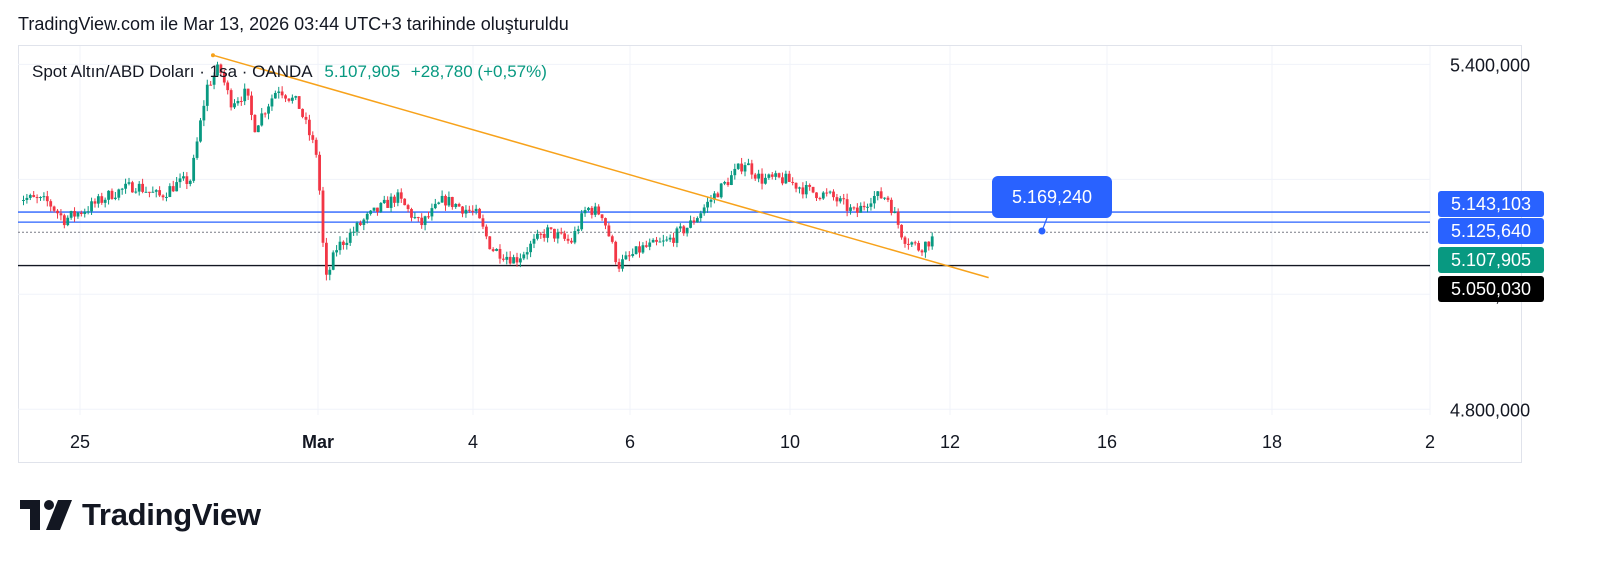 This screenshot has width=1600, height=575. I want to click on time-tick-label: 4, so click(473, 442).